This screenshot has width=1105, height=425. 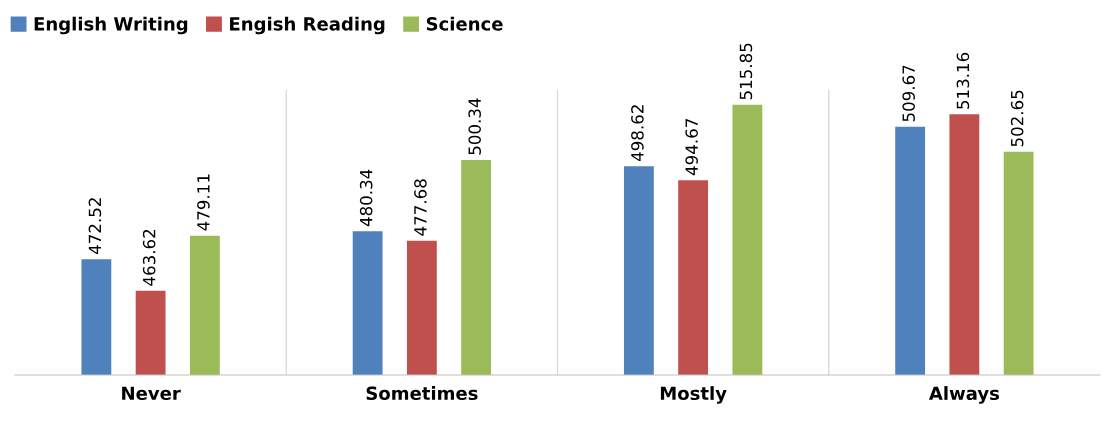 What do you see at coordinates (1017, 118) in the screenshot?
I see `data-label: 502.65` at bounding box center [1017, 118].